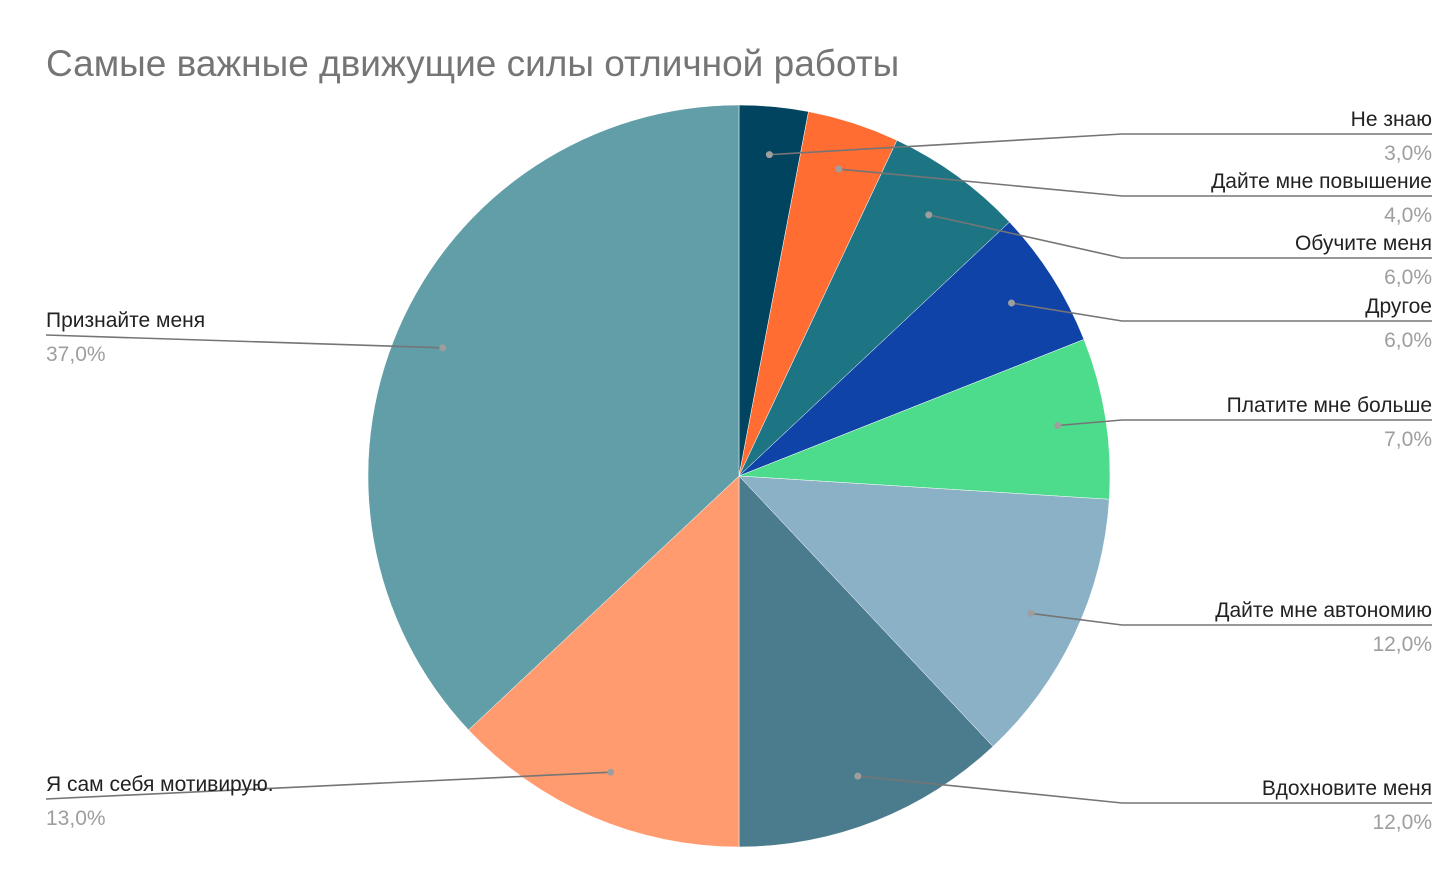 Image resolution: width=1444 pixels, height=892 pixels. What do you see at coordinates (866, 661) in the screenshot?
I see `pie-slice-вдохновите-меня` at bounding box center [866, 661].